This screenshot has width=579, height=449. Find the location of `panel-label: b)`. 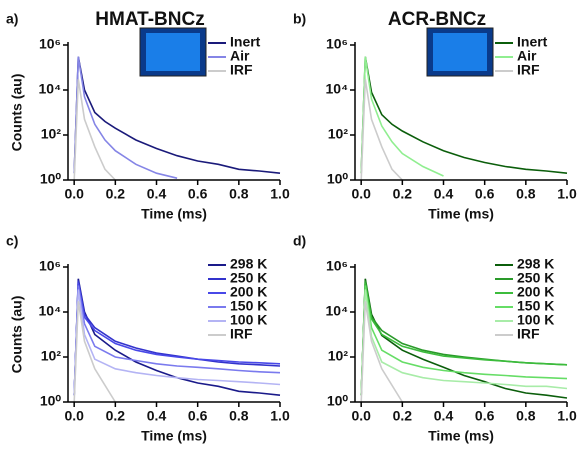

panel-label: b) is located at coordinates (299, 19).